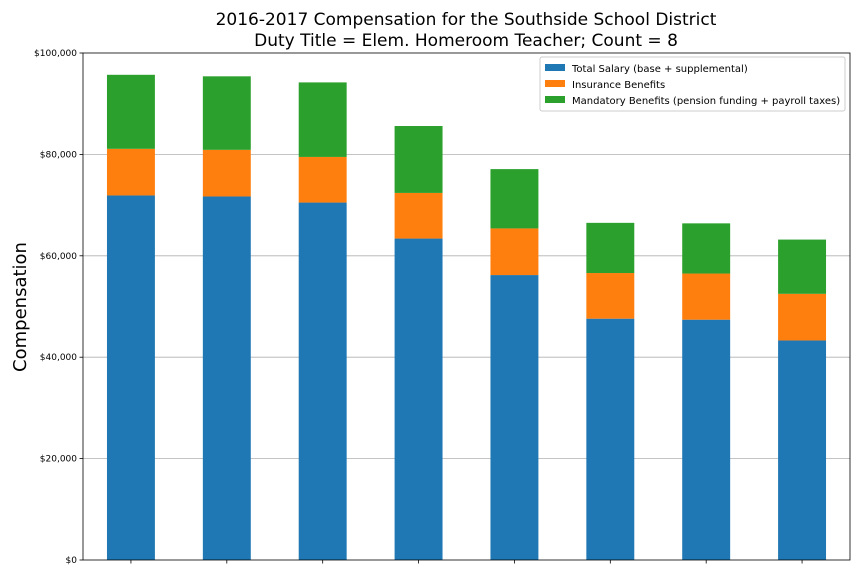  Describe the element at coordinates (618, 85) in the screenshot. I see `legend-entry: Insurance Benefits` at that location.